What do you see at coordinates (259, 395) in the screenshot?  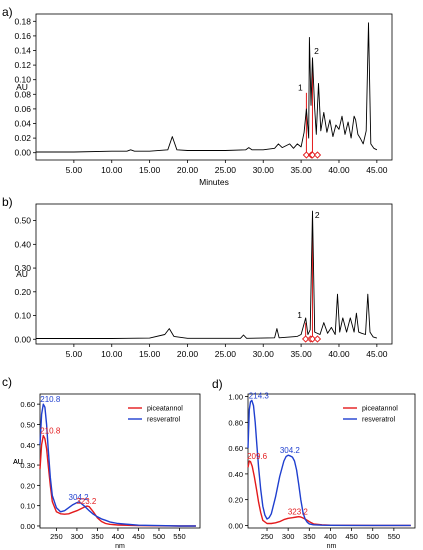 I see `peak-wavelength-label: 214.3` at bounding box center [259, 395].